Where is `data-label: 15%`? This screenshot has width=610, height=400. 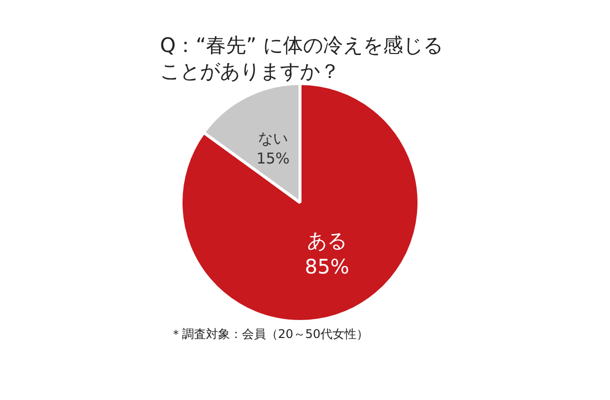 data-label: 15% is located at coordinates (273, 158).